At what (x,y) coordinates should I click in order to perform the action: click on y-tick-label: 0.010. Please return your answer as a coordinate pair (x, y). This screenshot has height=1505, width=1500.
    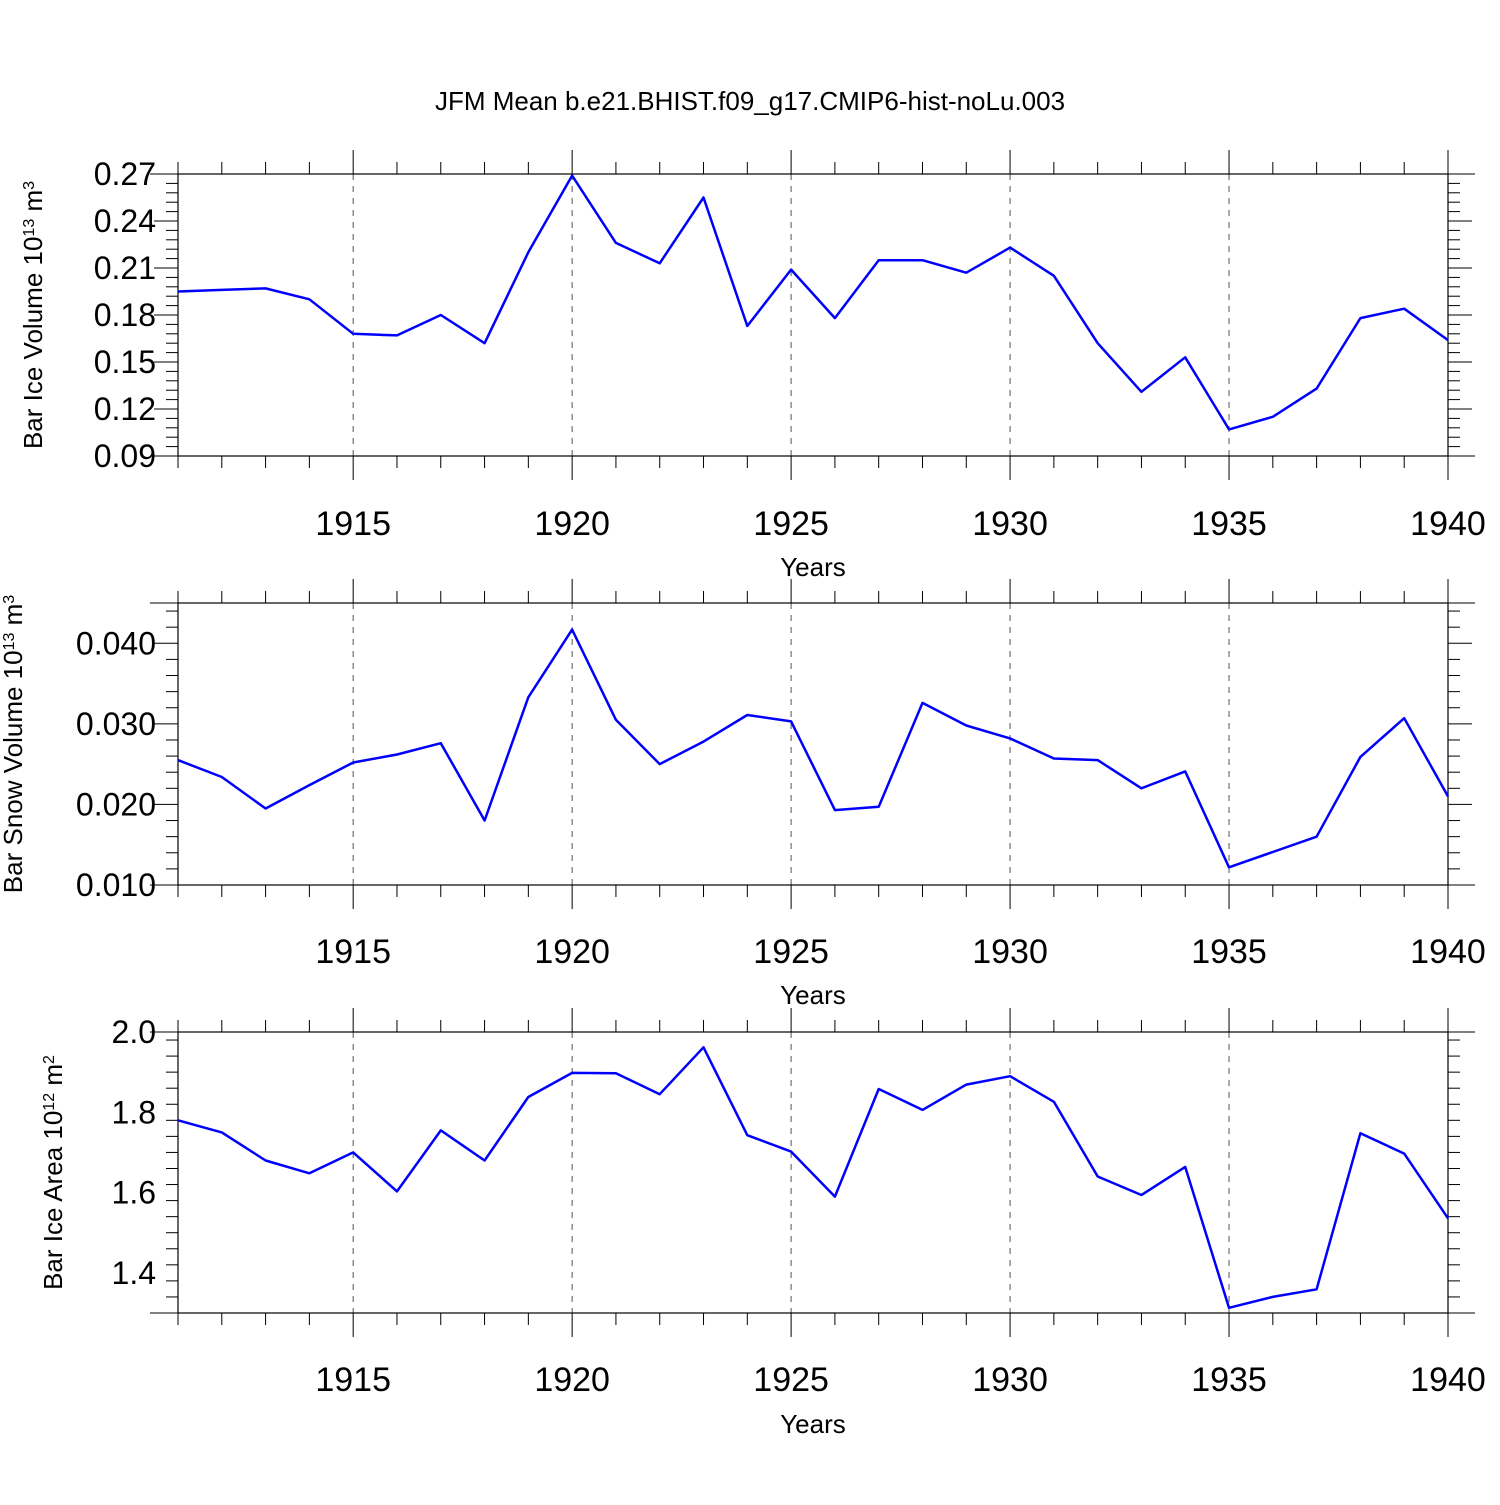
    Looking at the image, I should click on (116, 885).